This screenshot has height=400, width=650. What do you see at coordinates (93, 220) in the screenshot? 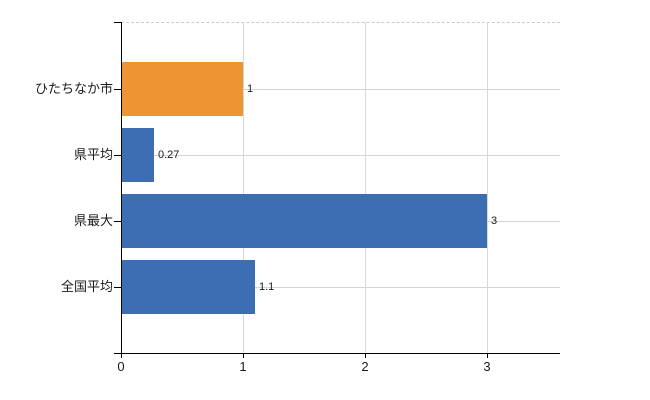
I see `category-label: 県最大` at bounding box center [93, 220].